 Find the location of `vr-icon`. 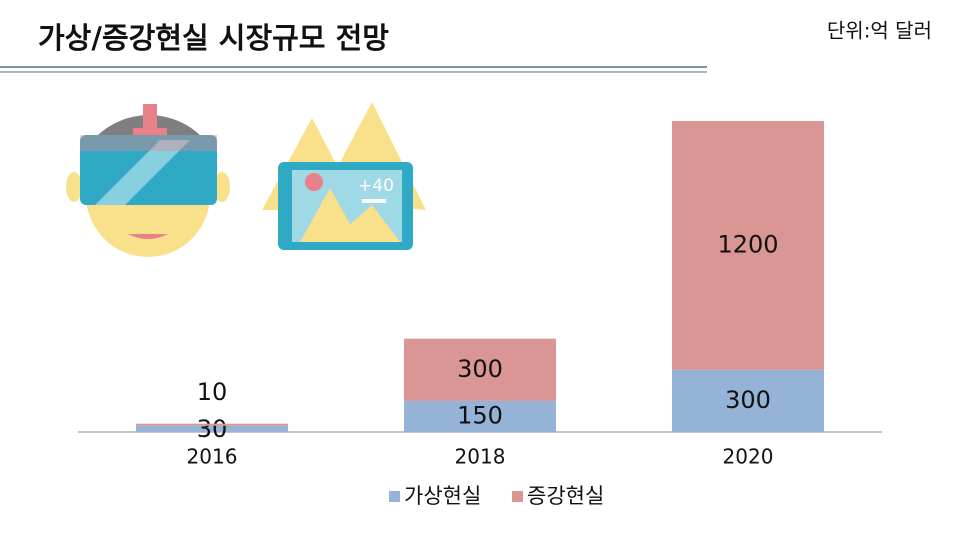

vr-icon is located at coordinates (150, 187).